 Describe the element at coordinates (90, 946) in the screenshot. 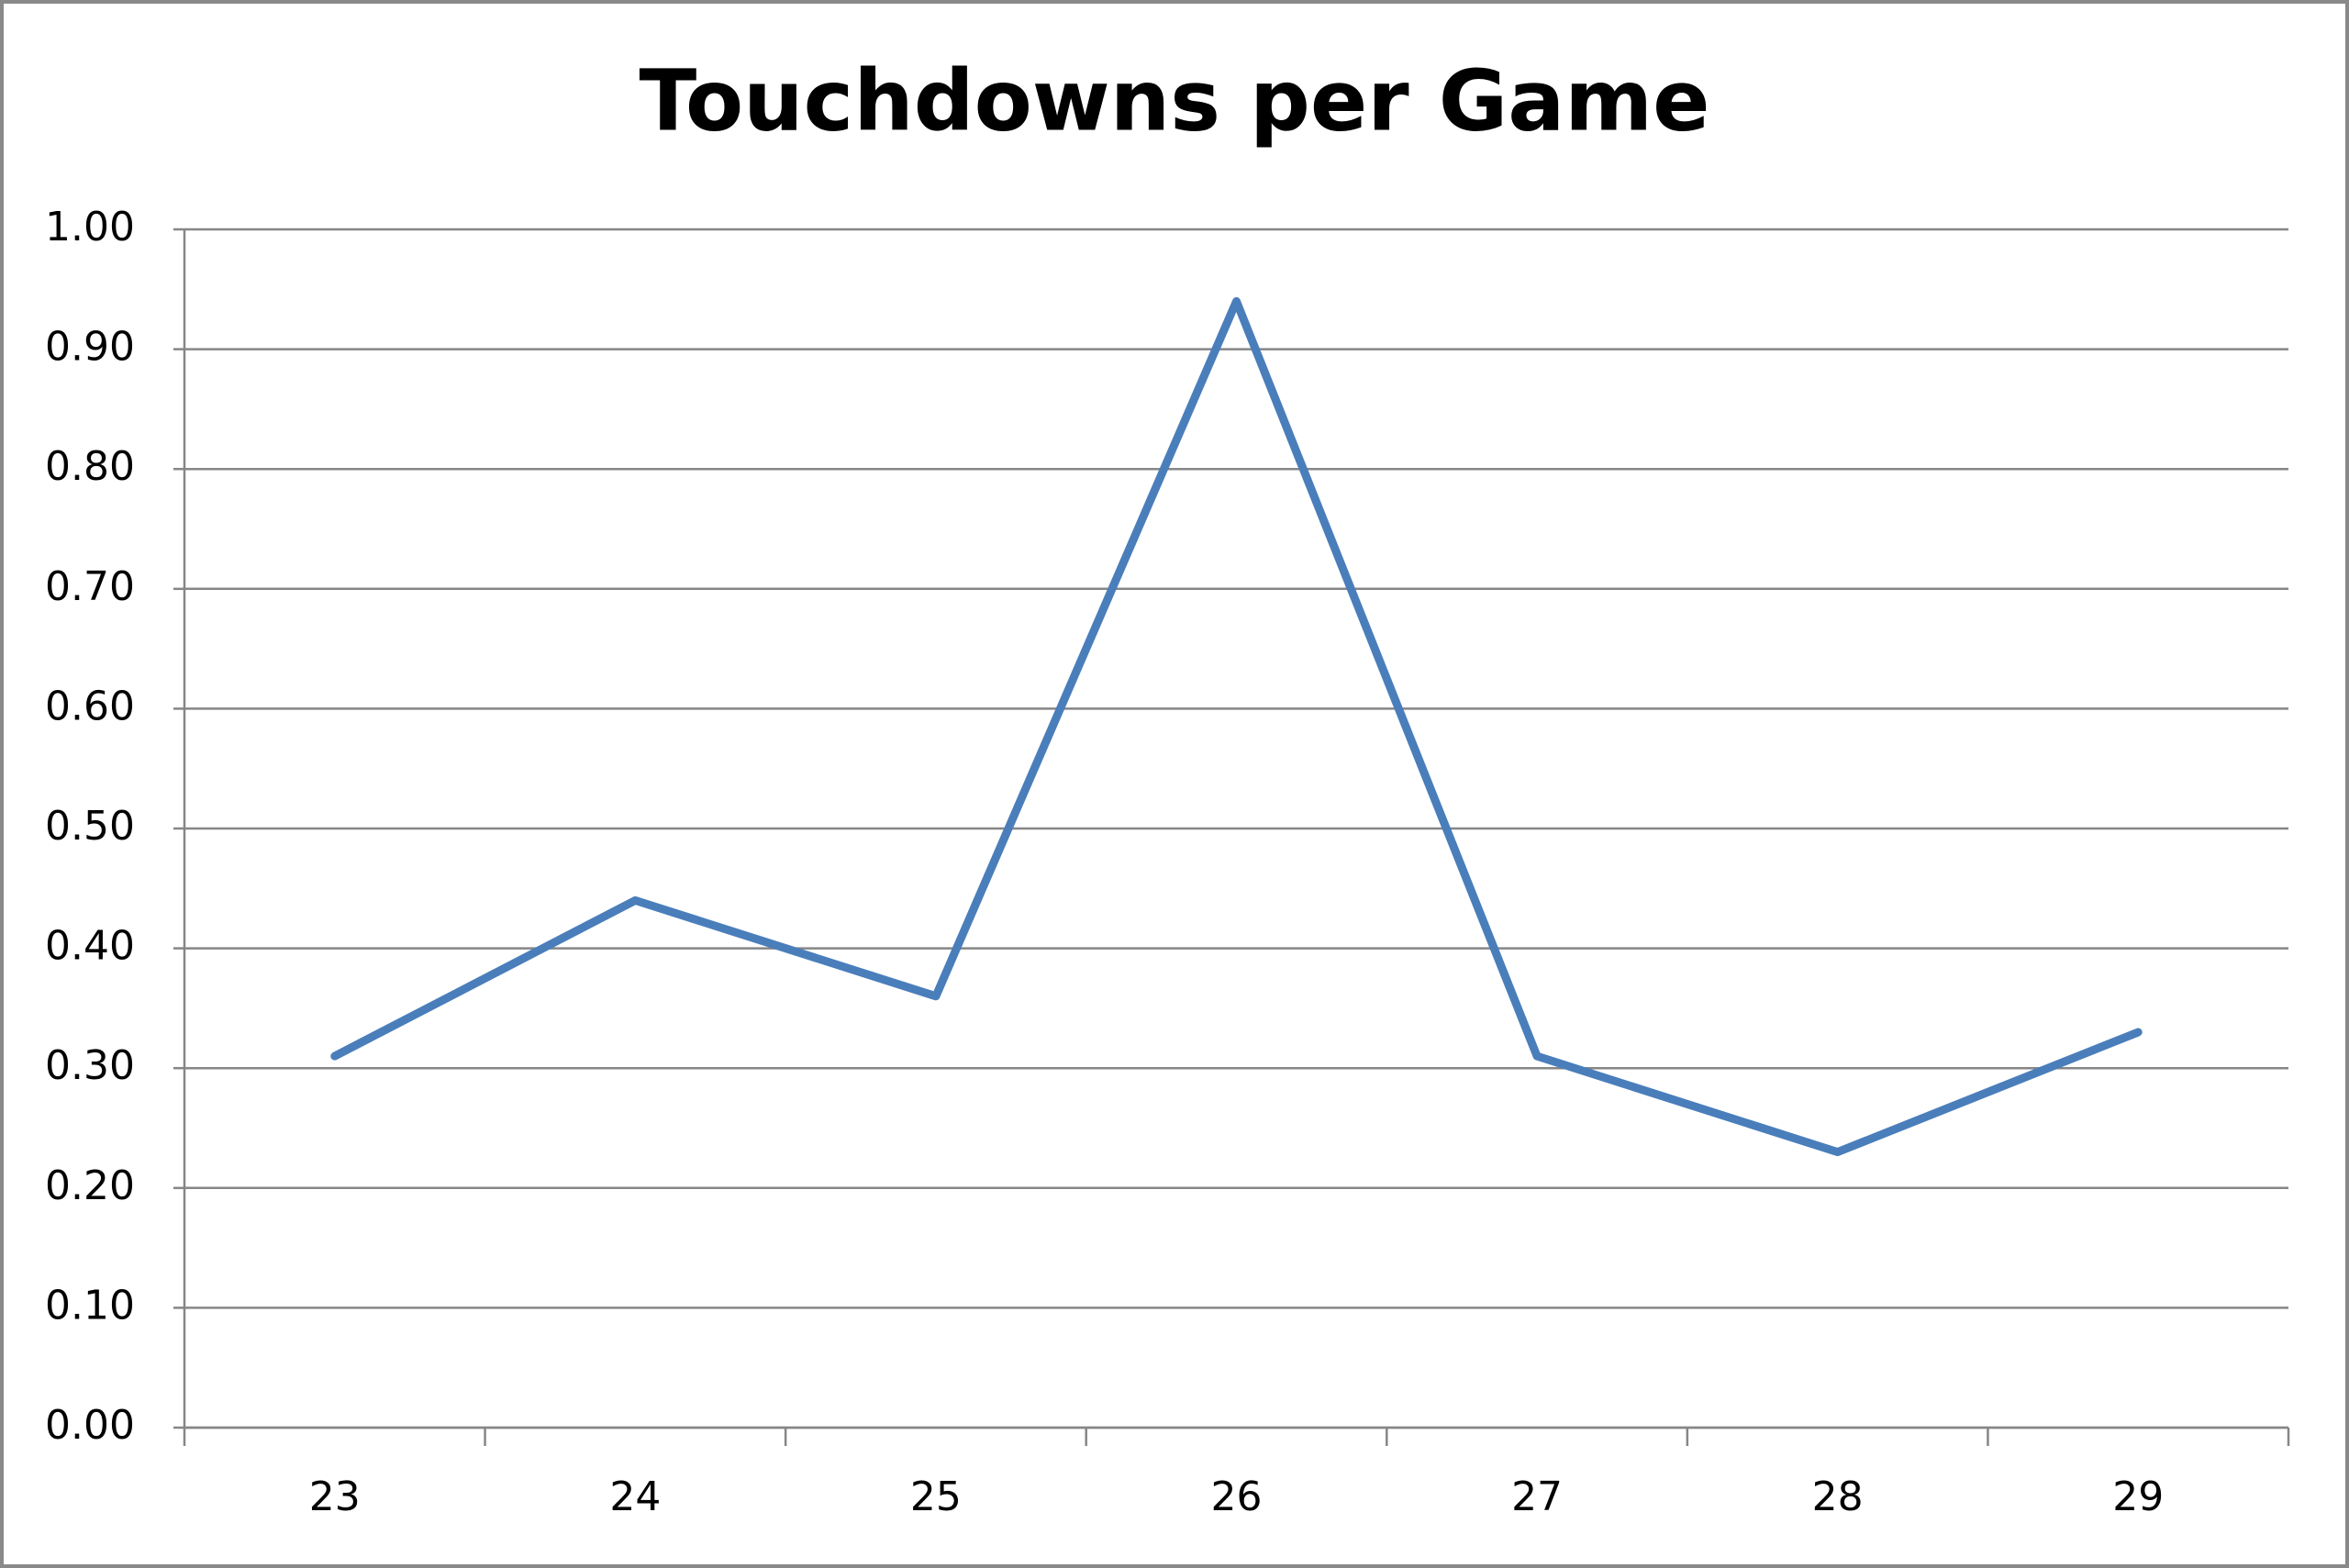

I see `y-tick-label: 0.40` at that location.